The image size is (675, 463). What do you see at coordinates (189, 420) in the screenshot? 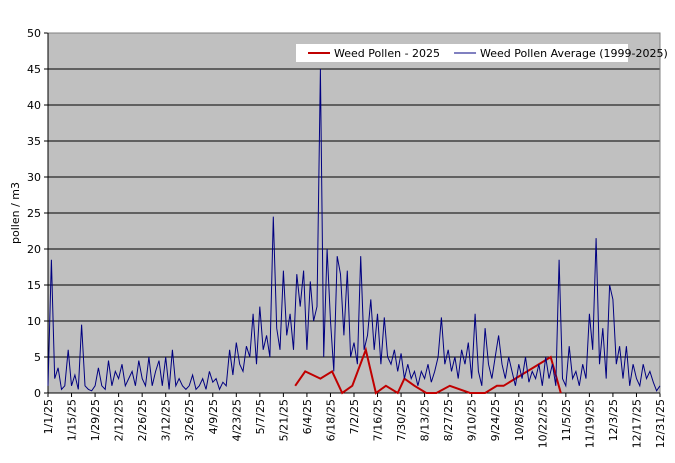
I see `x-tick-label: 3/26/25` at bounding box center [189, 420].